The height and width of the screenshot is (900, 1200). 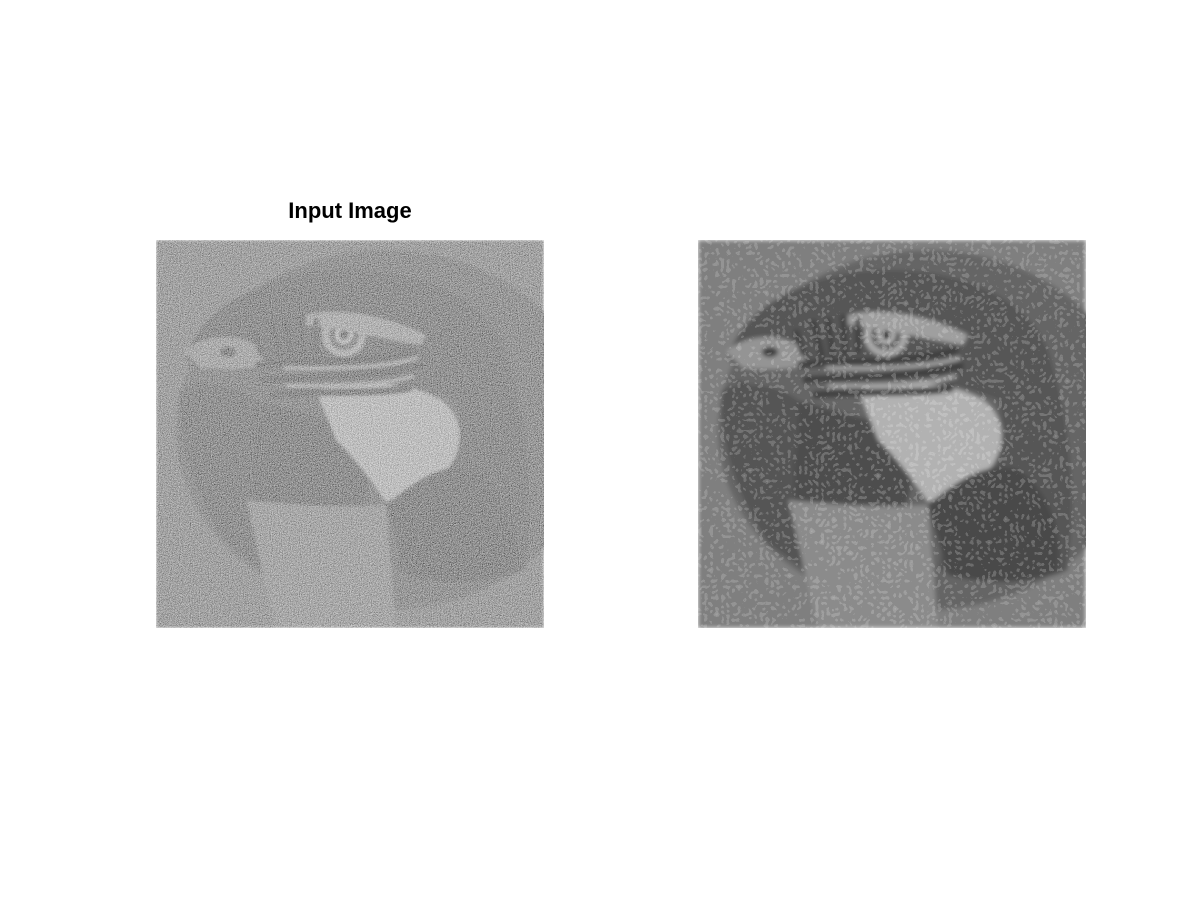 What do you see at coordinates (892, 211) in the screenshot?
I see `output-image-title` at bounding box center [892, 211].